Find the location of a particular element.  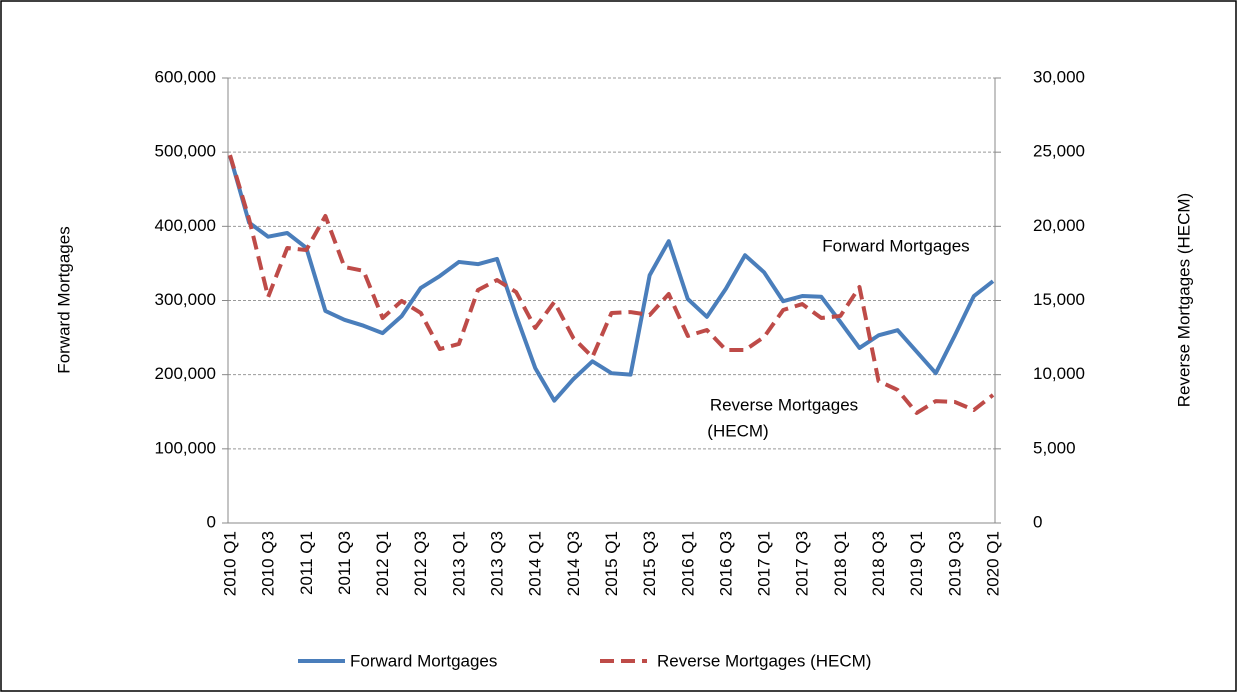

y2-tick-label: 30,000 is located at coordinates (1059, 76).